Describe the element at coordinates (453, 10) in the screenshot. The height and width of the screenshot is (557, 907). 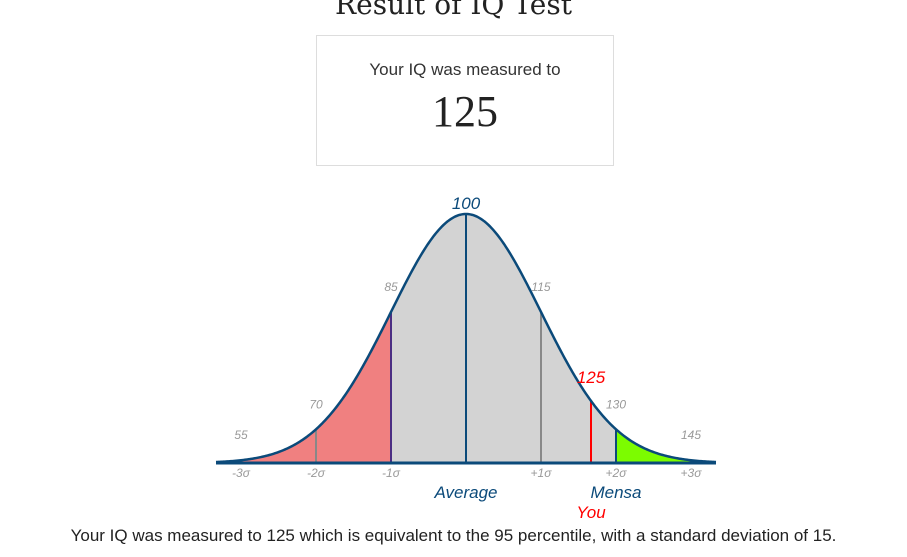
I see `page-title: Result of IQ Test` at that location.